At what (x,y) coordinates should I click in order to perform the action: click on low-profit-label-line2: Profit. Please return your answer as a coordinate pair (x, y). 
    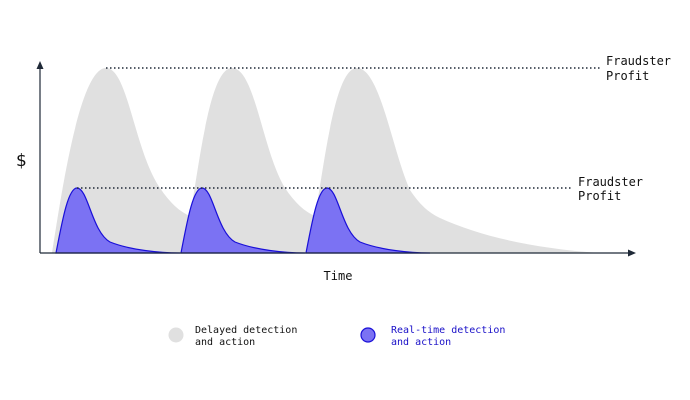
    Looking at the image, I should click on (599, 196).